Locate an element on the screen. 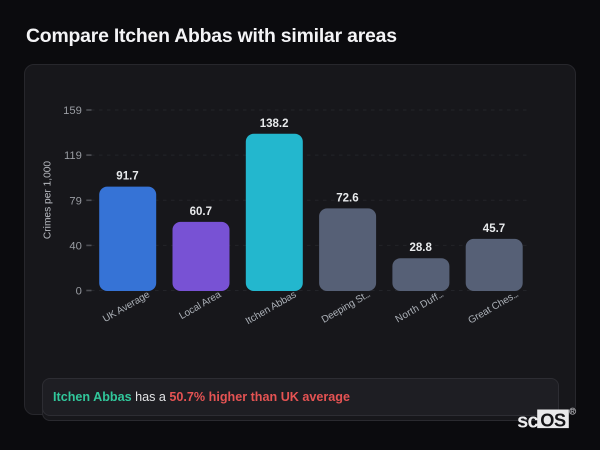 This screenshot has height=450, width=600. svg-text: 28.8 is located at coordinates (421, 248).